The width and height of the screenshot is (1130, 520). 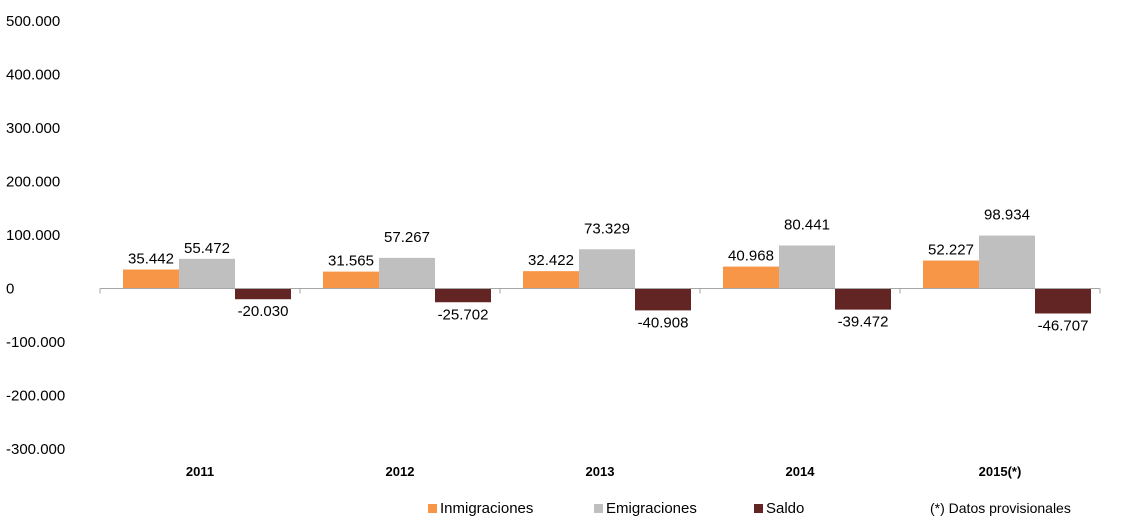 What do you see at coordinates (751, 277) in the screenshot?
I see `bar-inmigraciones-2014` at bounding box center [751, 277].